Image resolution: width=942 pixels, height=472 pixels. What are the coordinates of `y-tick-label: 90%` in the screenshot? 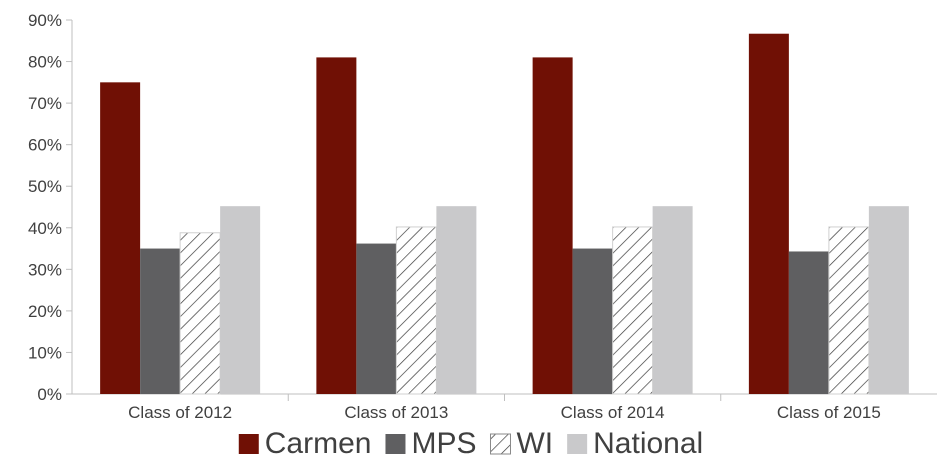 It's located at (45, 20).